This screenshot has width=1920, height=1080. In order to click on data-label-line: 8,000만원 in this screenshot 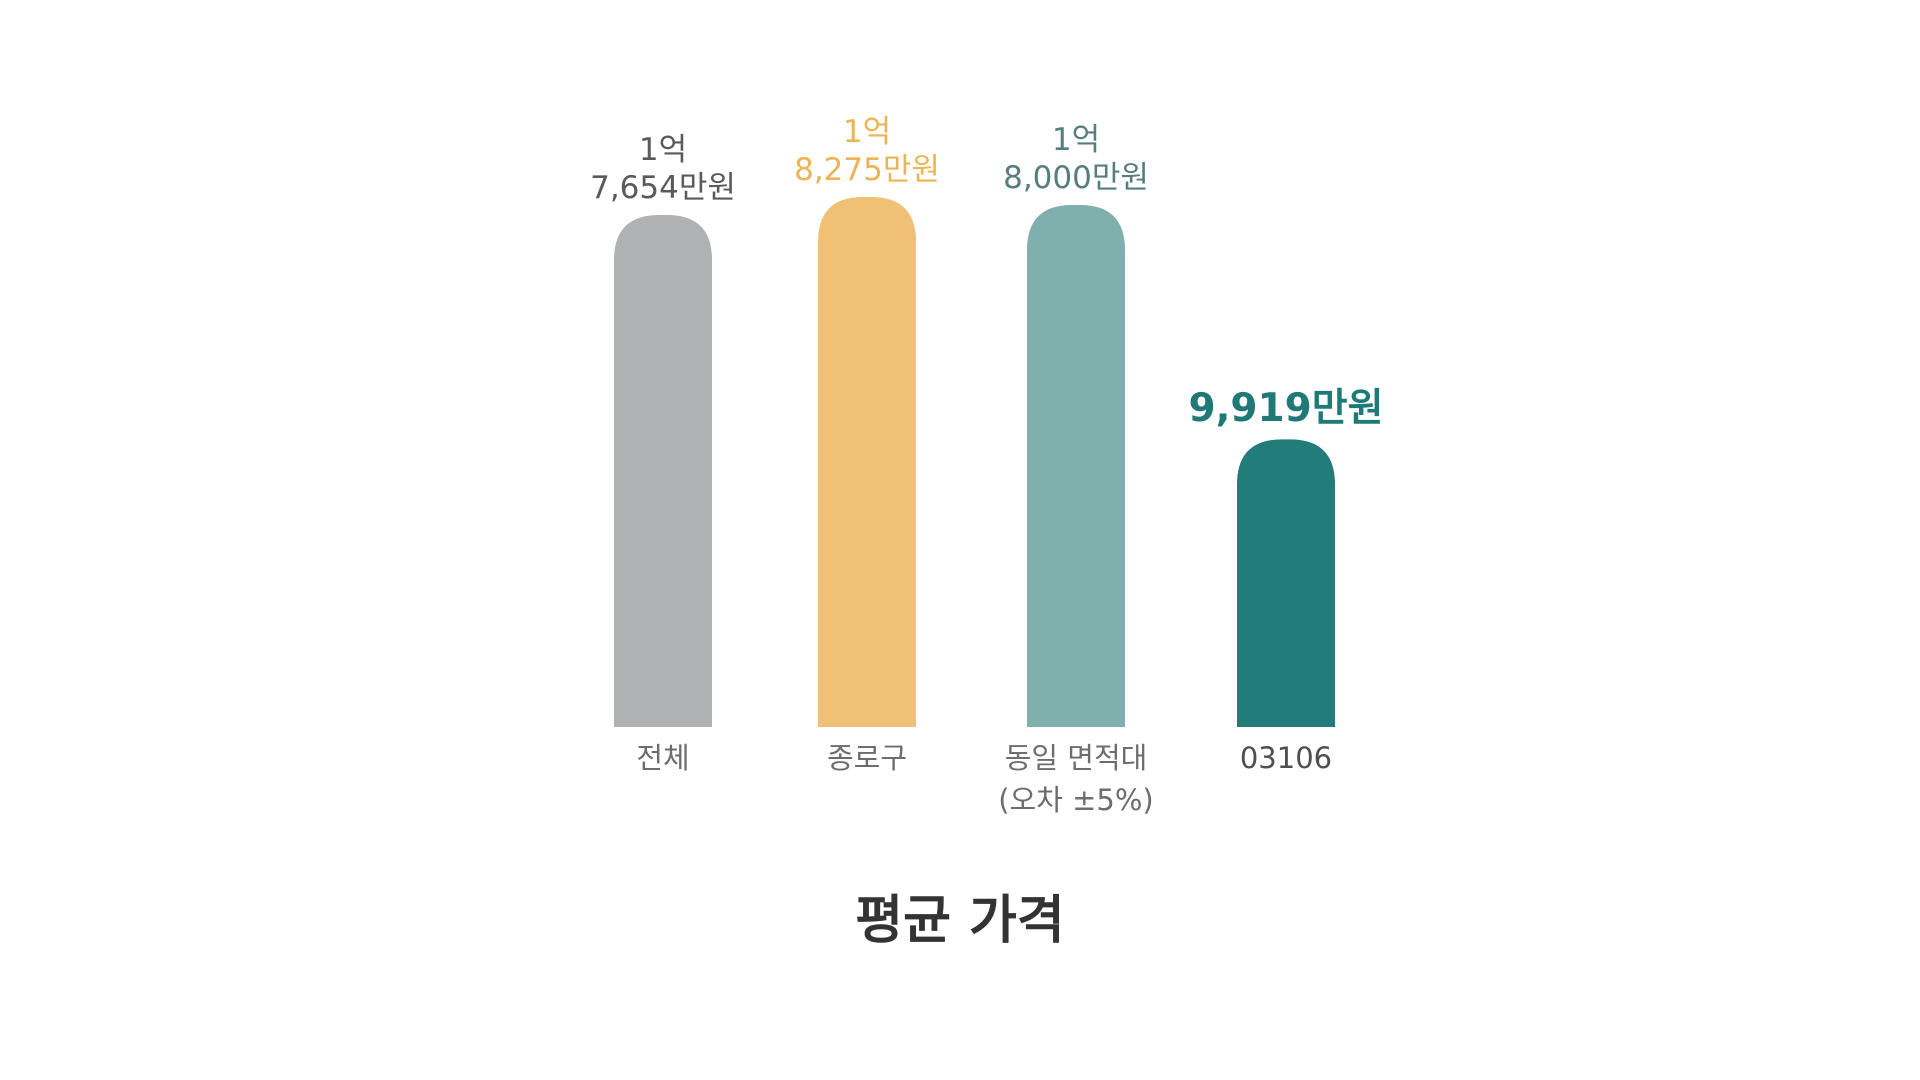, I will do `click(1076, 177)`.